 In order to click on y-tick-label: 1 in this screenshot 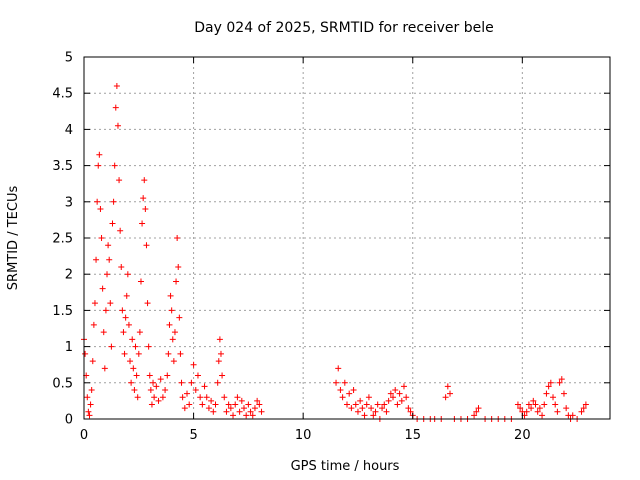, I will do `click(69, 347)`.